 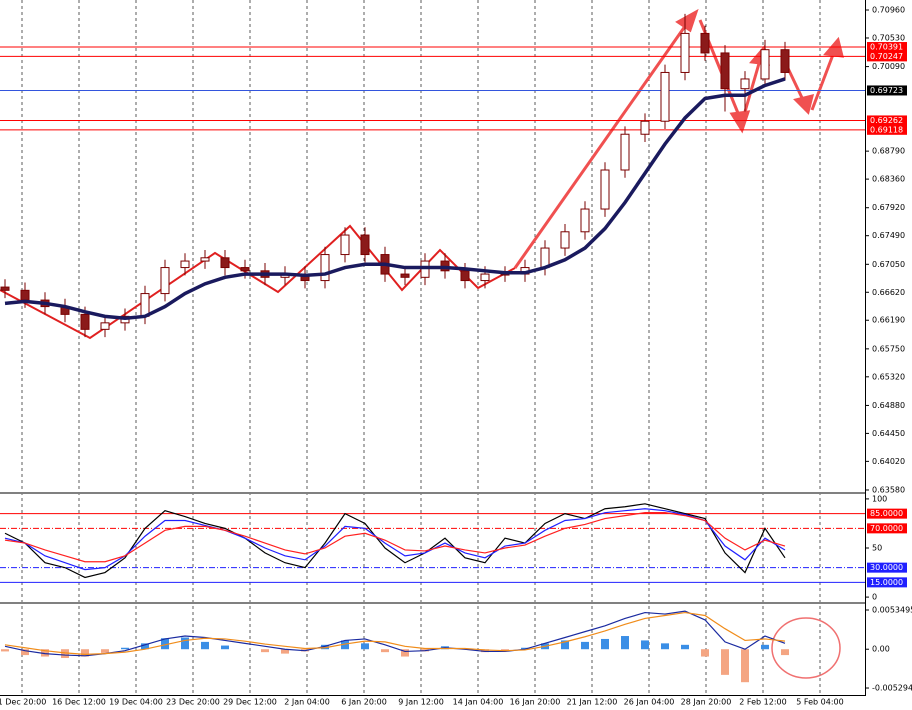 What do you see at coordinates (23, 702) in the screenshot?
I see `x-tick-label: 1 Dec 20:00` at bounding box center [23, 702].